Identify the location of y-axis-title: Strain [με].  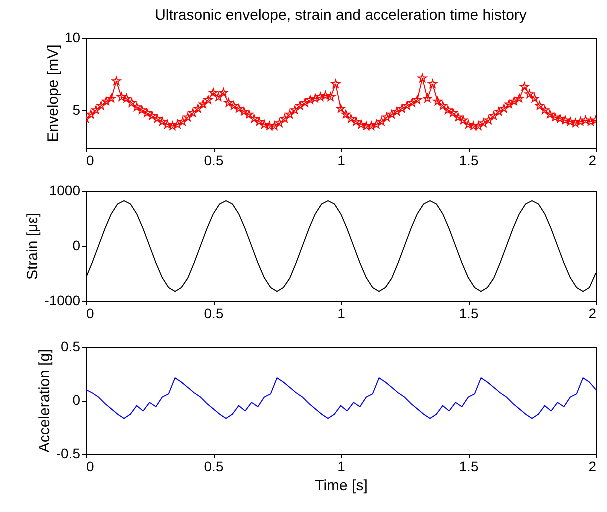
(33, 246).